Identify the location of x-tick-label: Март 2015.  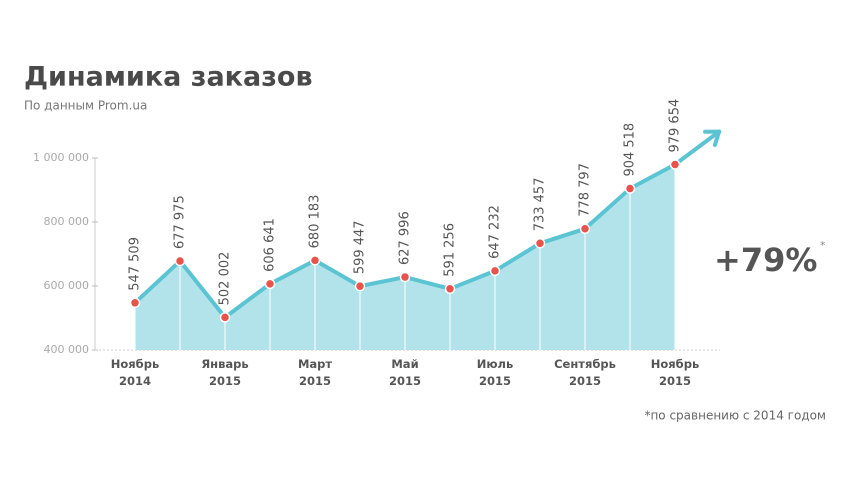
(315, 372).